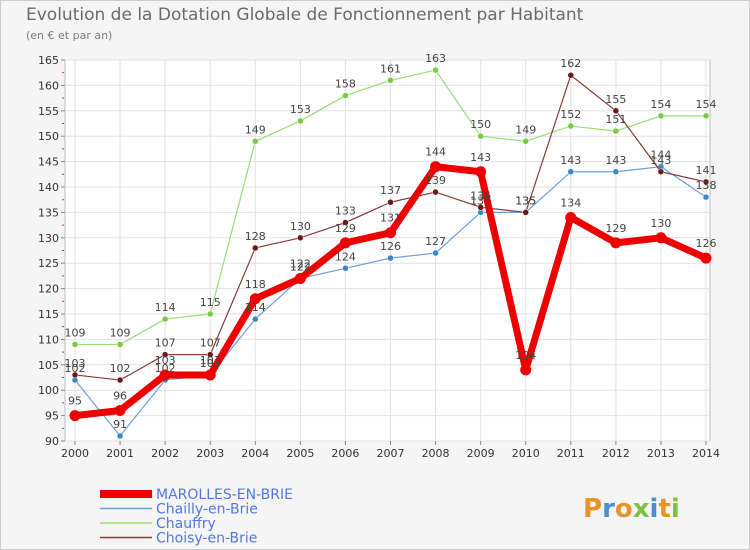 The width and height of the screenshot is (750, 550). Describe the element at coordinates (661, 453) in the screenshot. I see `x-tick-label: 2013` at that location.